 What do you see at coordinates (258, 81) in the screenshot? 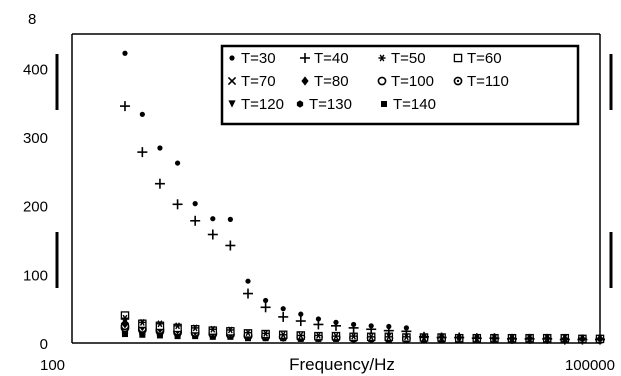
I see `legend-label: T=70` at bounding box center [258, 81].